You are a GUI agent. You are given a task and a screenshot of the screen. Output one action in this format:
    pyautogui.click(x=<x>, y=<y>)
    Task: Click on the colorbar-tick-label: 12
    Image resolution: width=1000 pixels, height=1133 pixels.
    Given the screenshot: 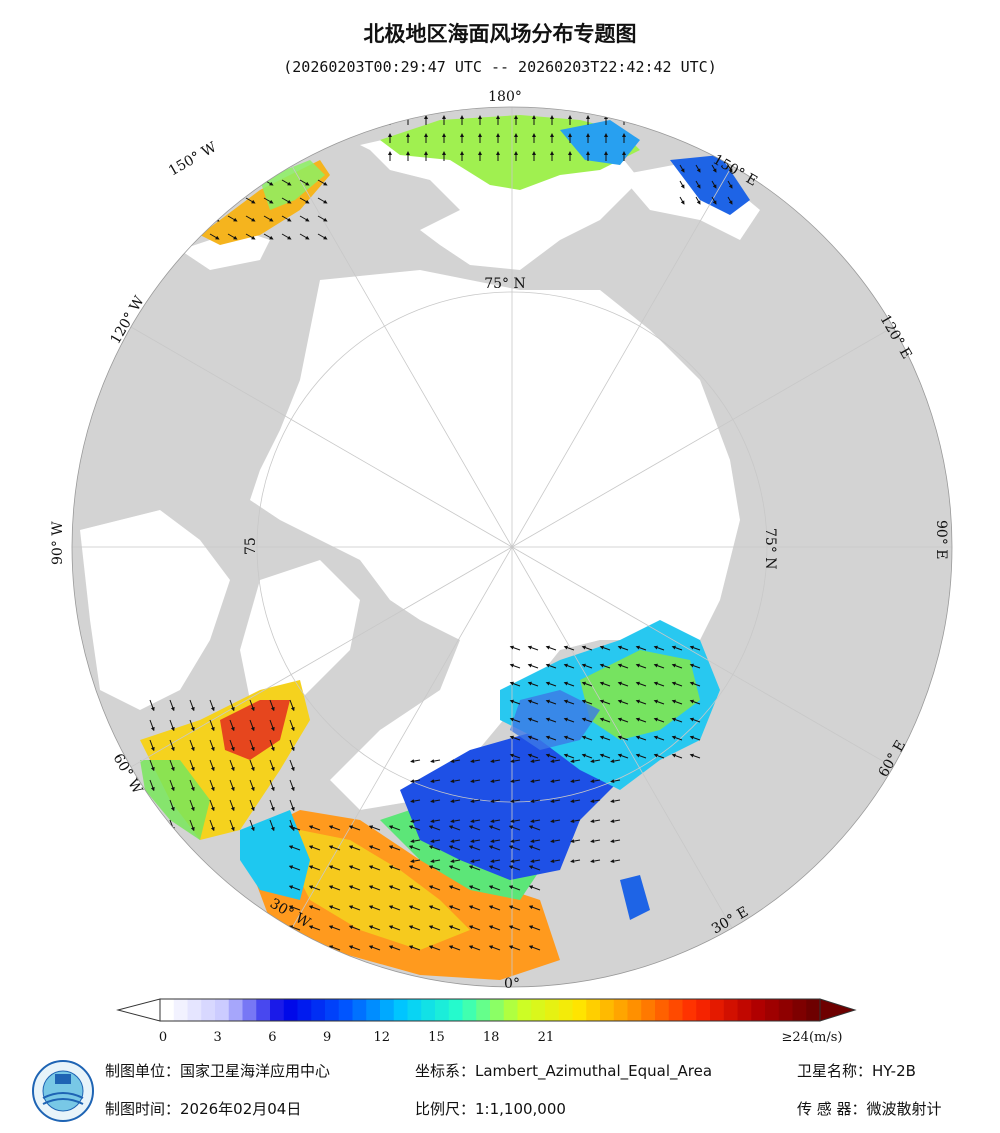 What is the action you would take?
    pyautogui.click(x=382, y=1037)
    